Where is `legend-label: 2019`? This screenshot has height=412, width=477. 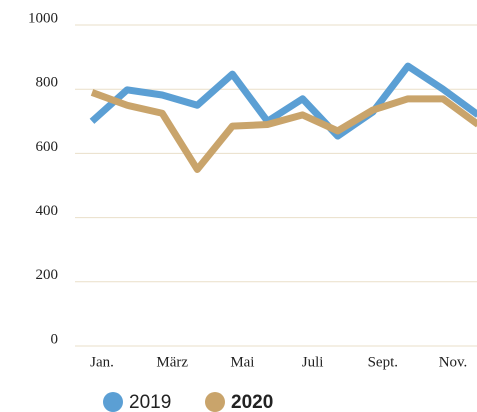
legend-label: 2019 is located at coordinates (150, 402).